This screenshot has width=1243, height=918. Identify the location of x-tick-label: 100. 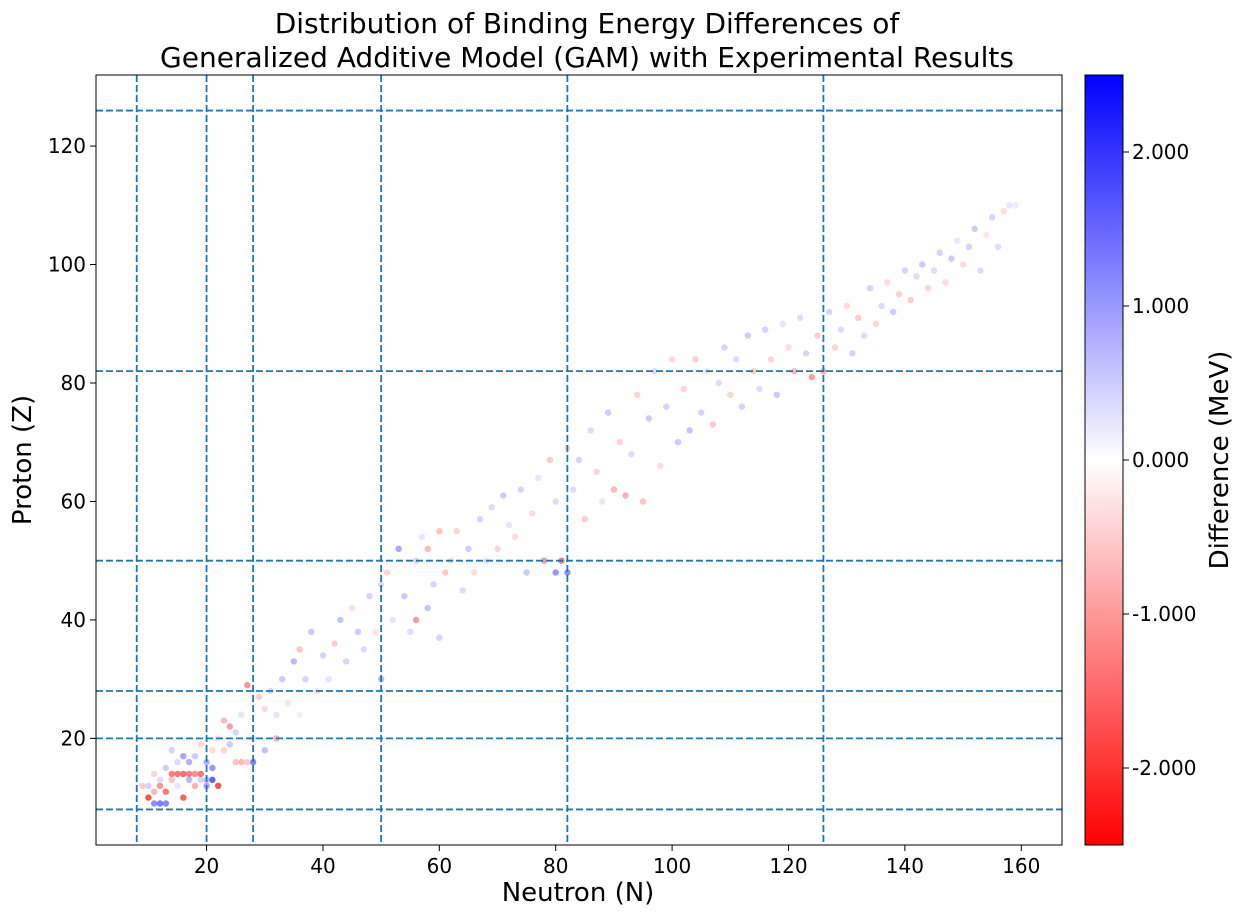
(672, 866).